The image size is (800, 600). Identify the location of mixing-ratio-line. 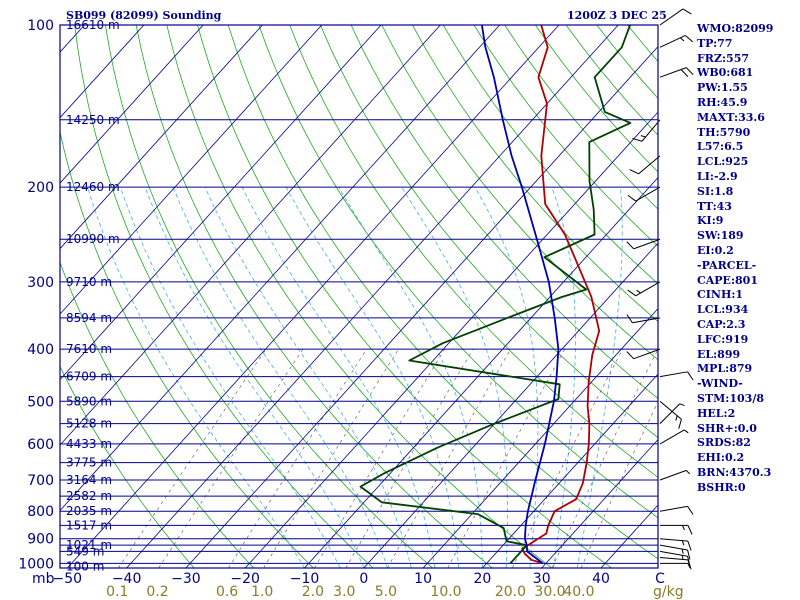
(331, 458).